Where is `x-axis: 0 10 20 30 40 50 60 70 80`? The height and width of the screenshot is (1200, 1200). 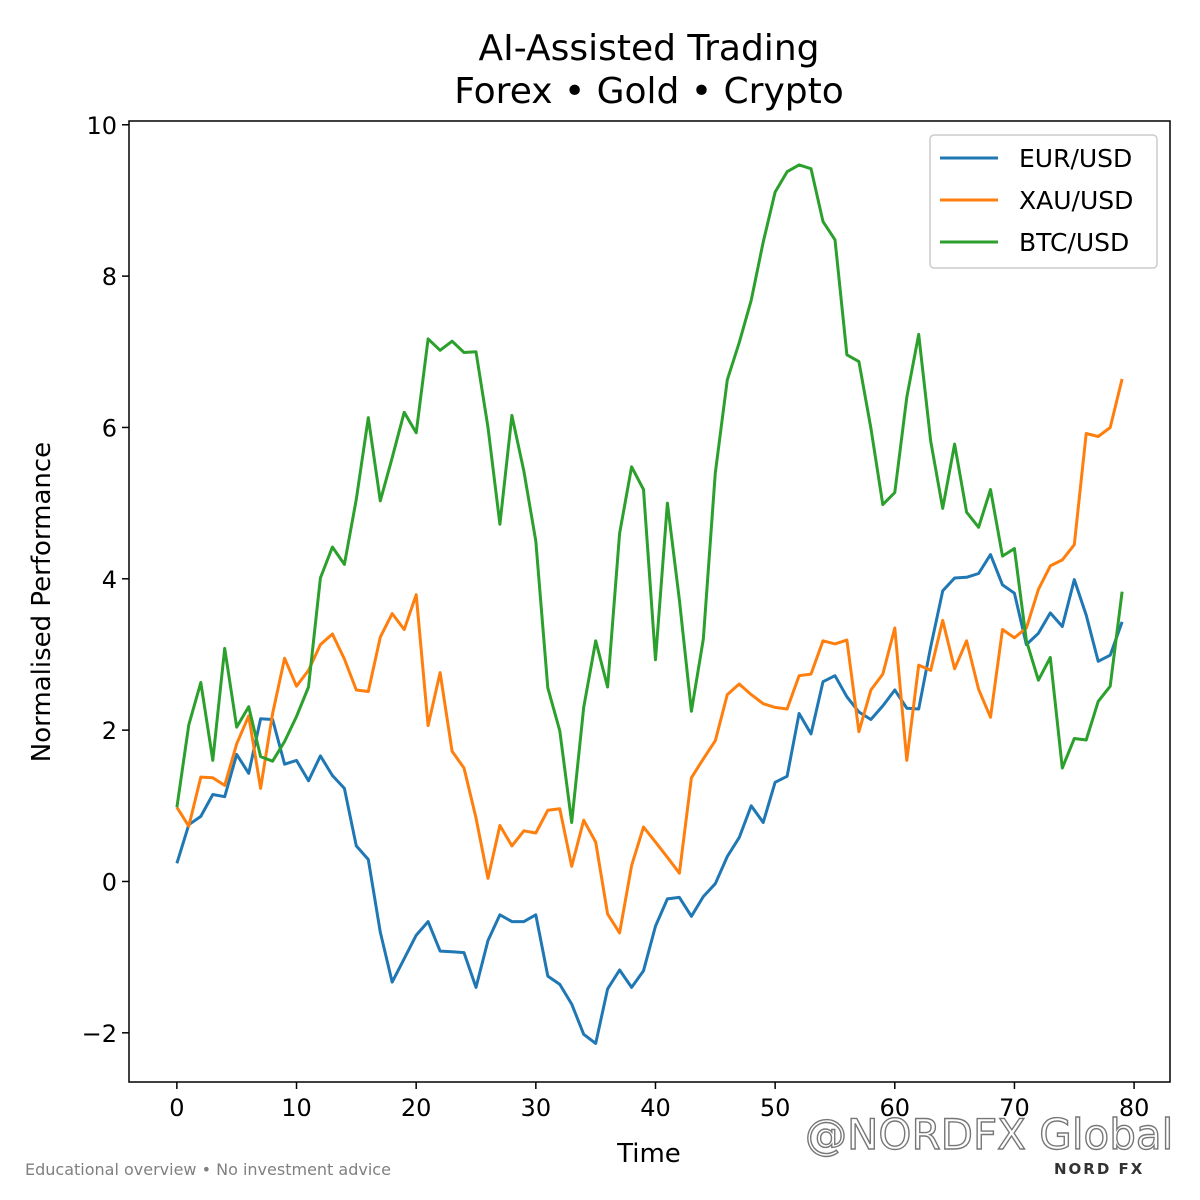
x-axis: 0 10 20 30 40 50 60 70 80 is located at coordinates (659, 1102).